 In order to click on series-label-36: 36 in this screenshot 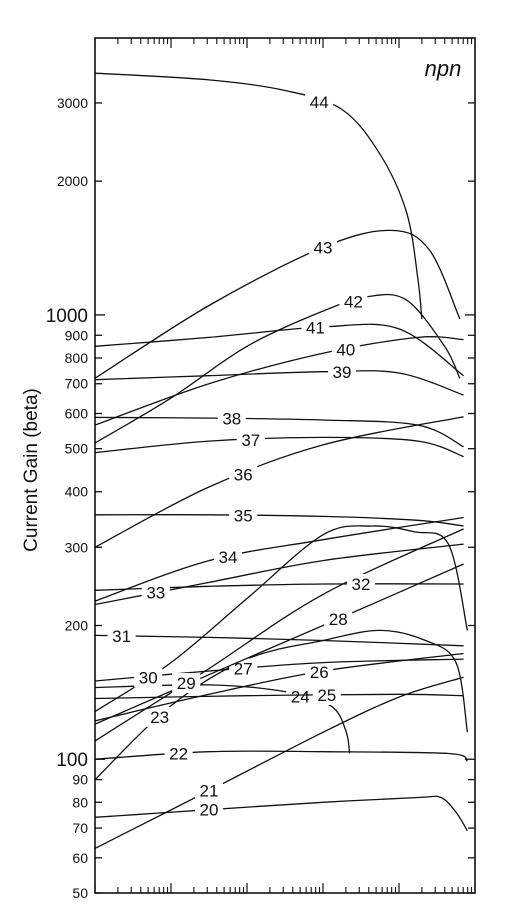, I will do `click(243, 474)`.